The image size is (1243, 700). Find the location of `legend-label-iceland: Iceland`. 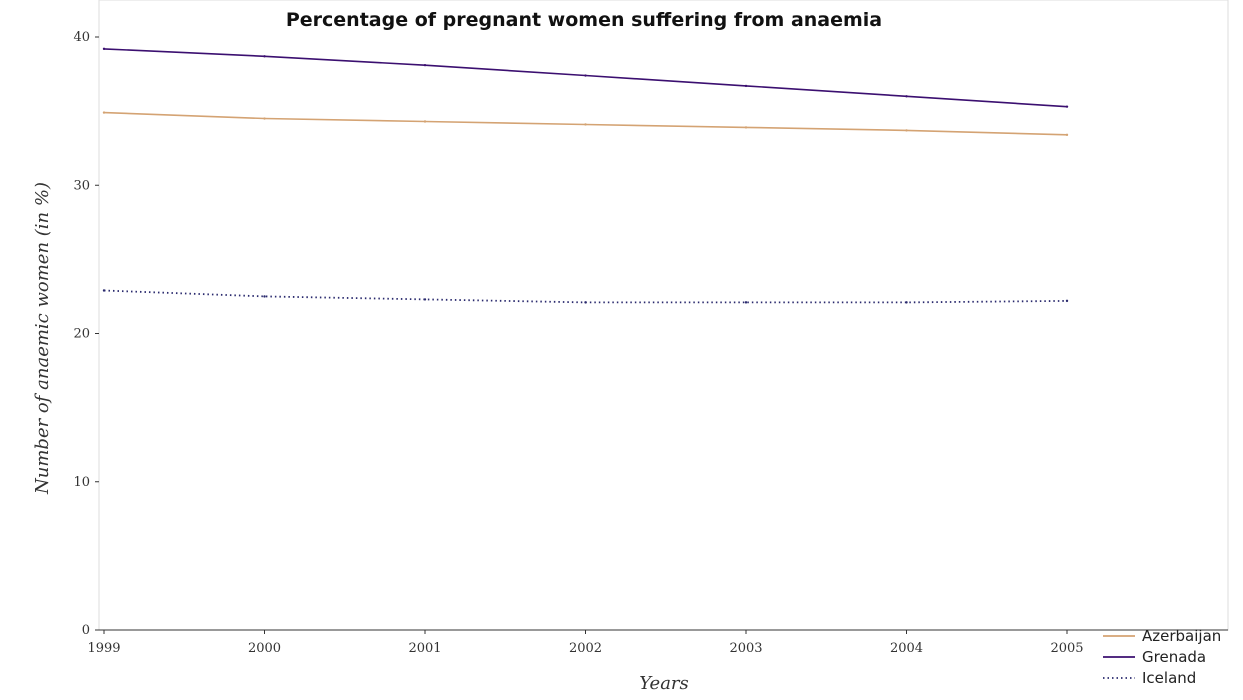

legend-label-iceland: Iceland is located at coordinates (1169, 678).